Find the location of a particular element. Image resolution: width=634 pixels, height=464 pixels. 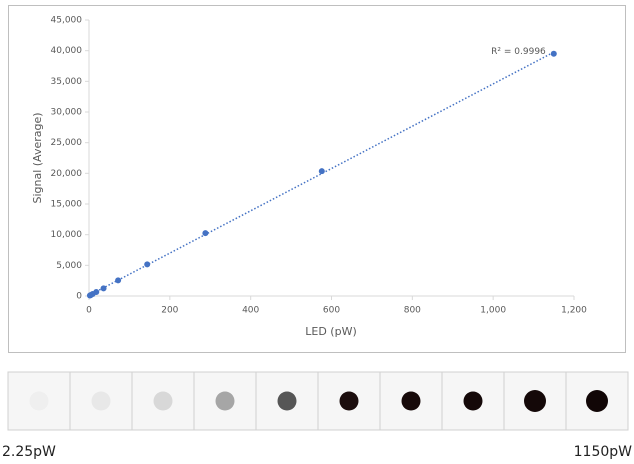

x-tick-label: 1,200 is located at coordinates (574, 311).